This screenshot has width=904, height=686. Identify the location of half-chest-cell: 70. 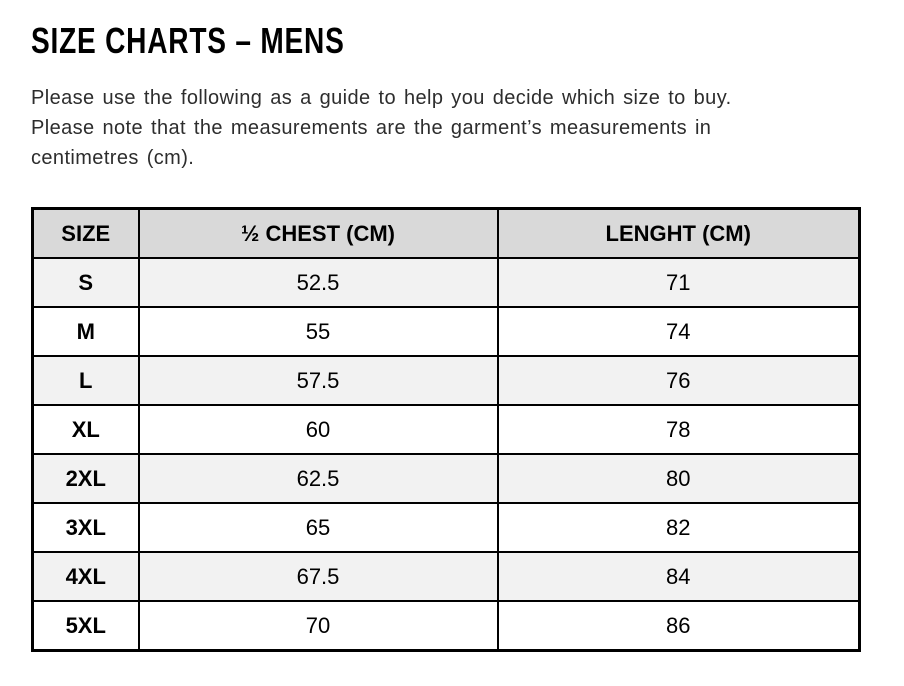
(318, 626).